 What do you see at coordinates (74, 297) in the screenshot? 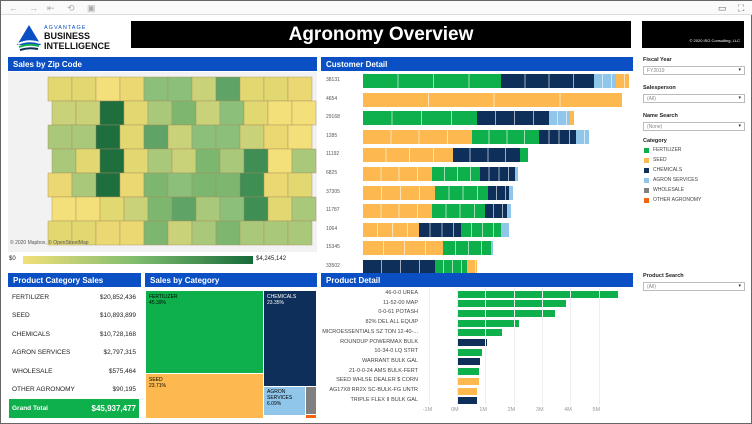
I see `category-sales-row: FERTILIZER $20,852,436` at bounding box center [74, 297].